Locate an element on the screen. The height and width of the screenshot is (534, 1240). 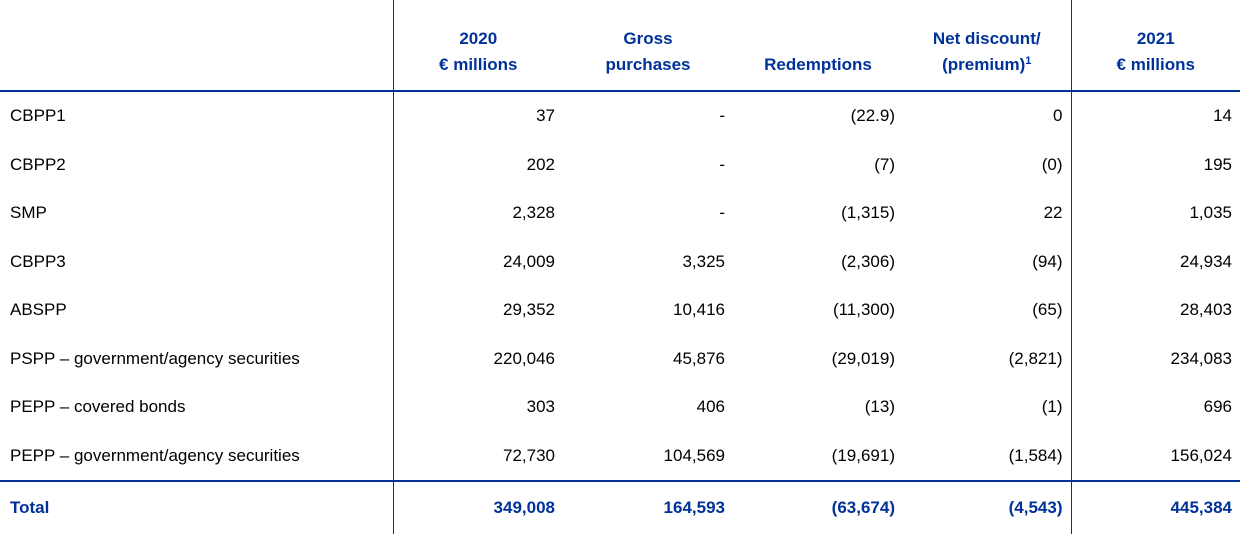
cell-value: 24,934 is located at coordinates (1155, 261).